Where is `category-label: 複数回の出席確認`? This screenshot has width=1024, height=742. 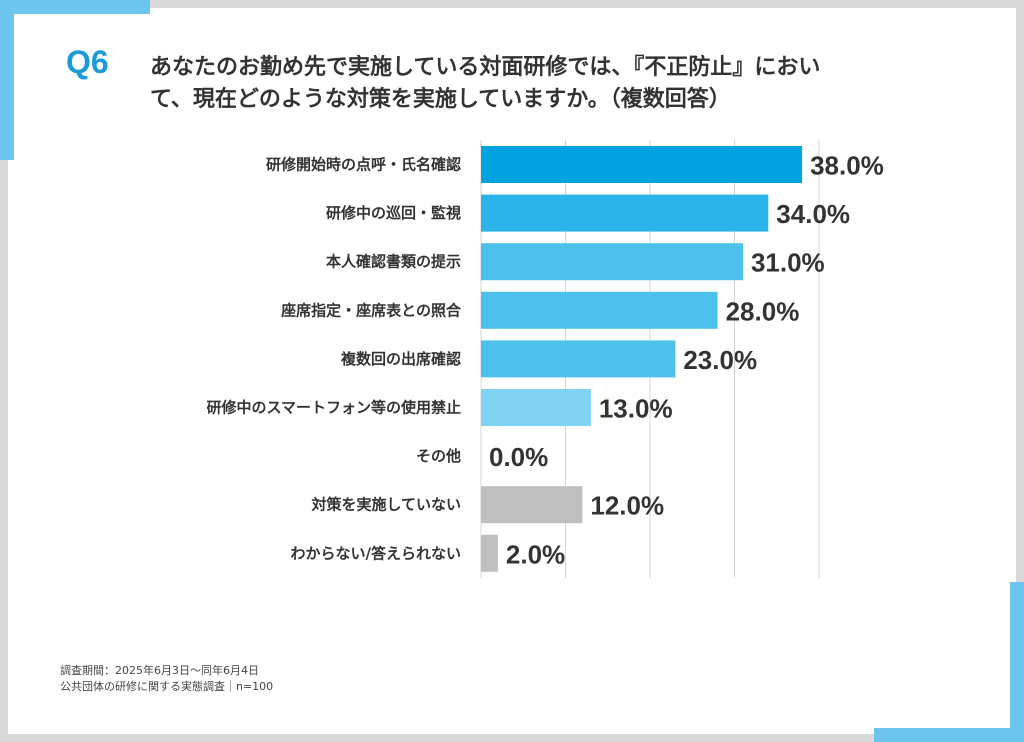 category-label: 複数回の出席確認 is located at coordinates (400, 359).